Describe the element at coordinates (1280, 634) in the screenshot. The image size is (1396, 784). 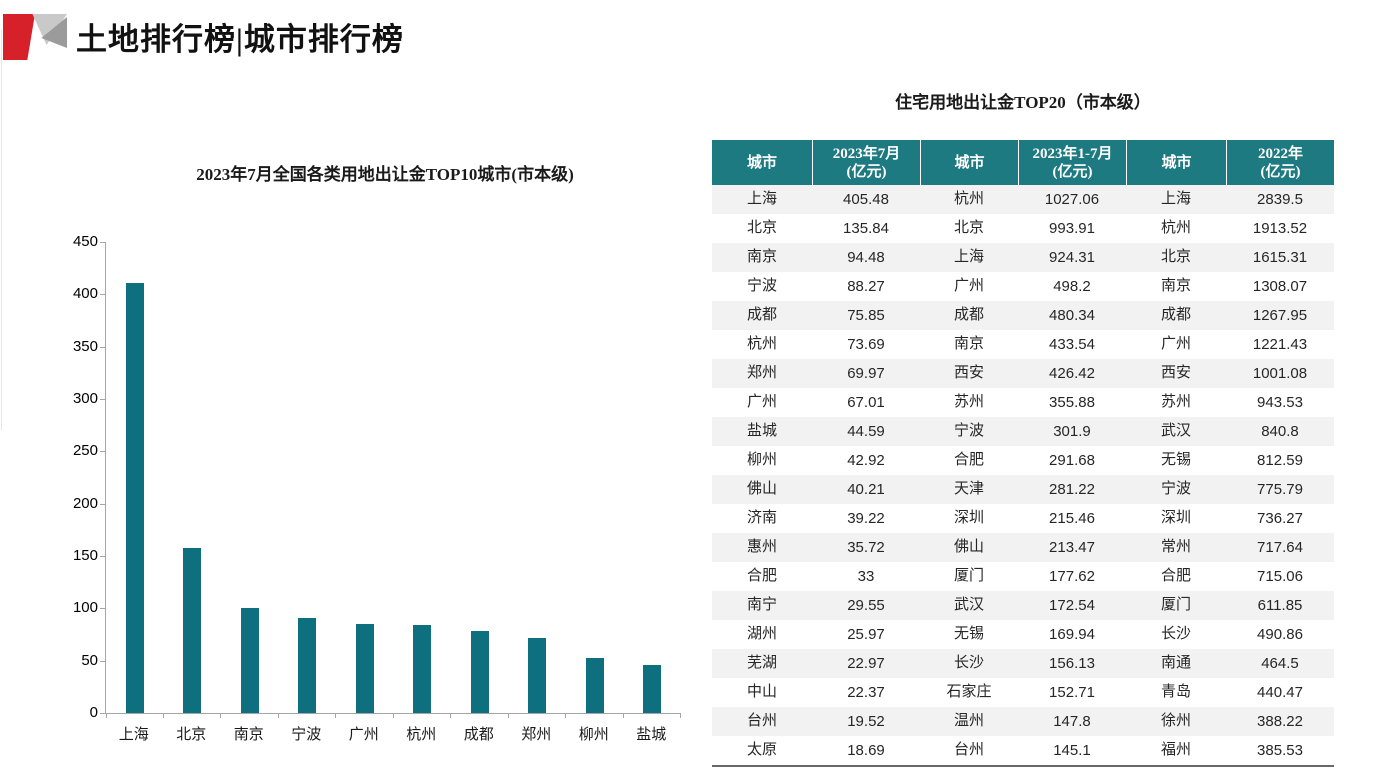
I see `value-cell: 490.86` at that location.